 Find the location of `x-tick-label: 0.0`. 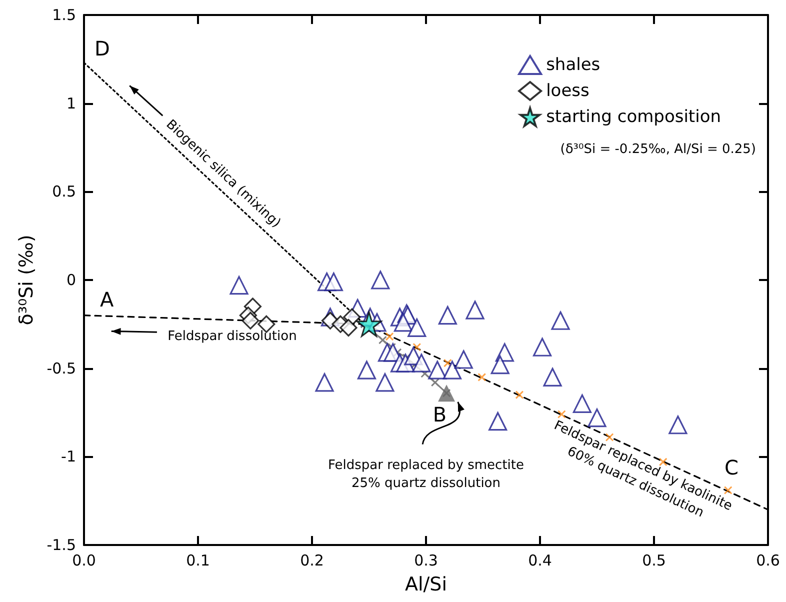

x-tick-label: 0.0 is located at coordinates (84, 561).